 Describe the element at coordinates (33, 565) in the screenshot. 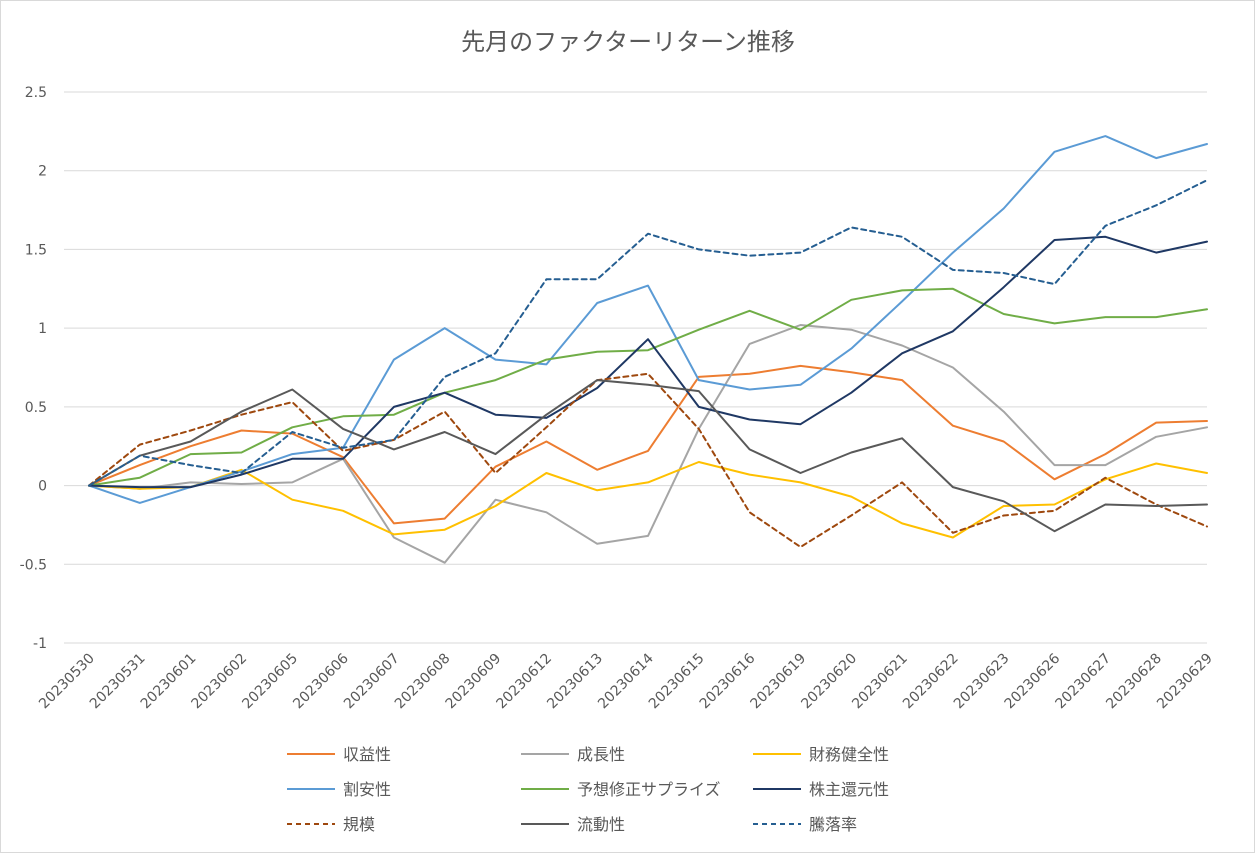

I see `y-tick-label: -0.5` at that location.